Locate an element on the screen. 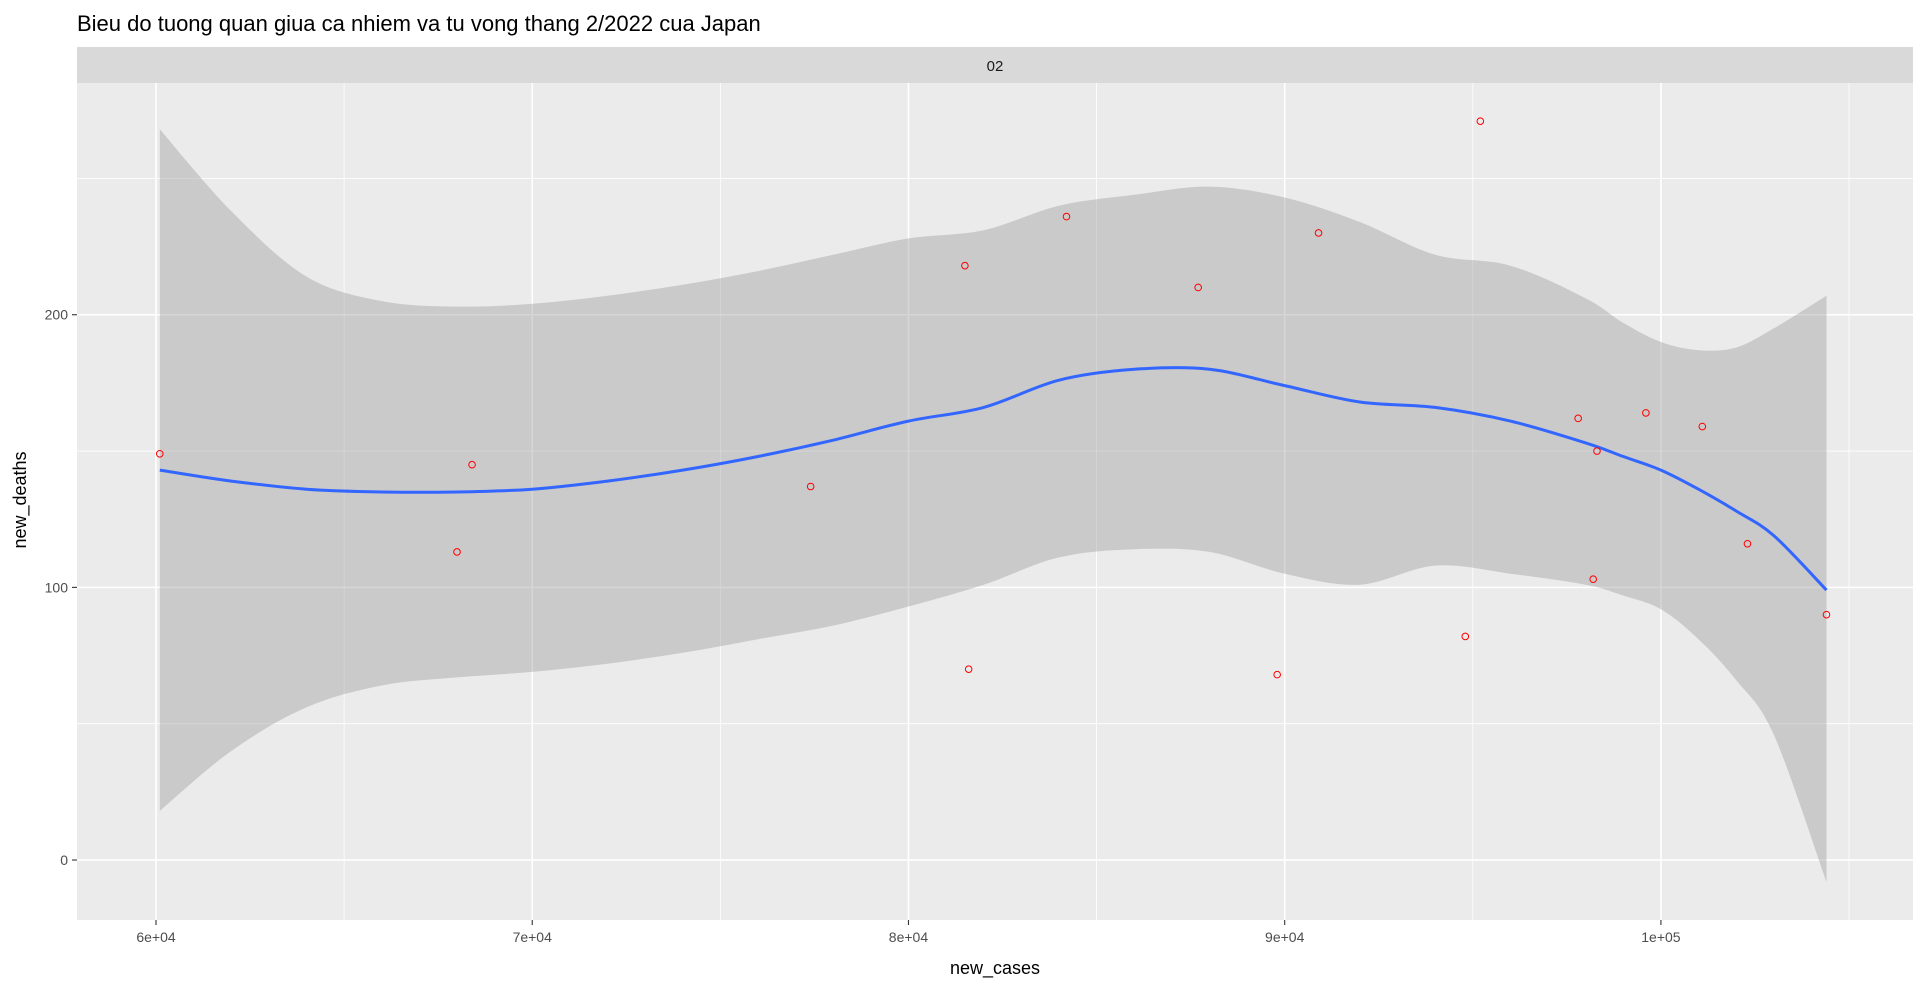 This screenshot has height=985, width=1920. x-tick-label: 8e+04 is located at coordinates (909, 937).